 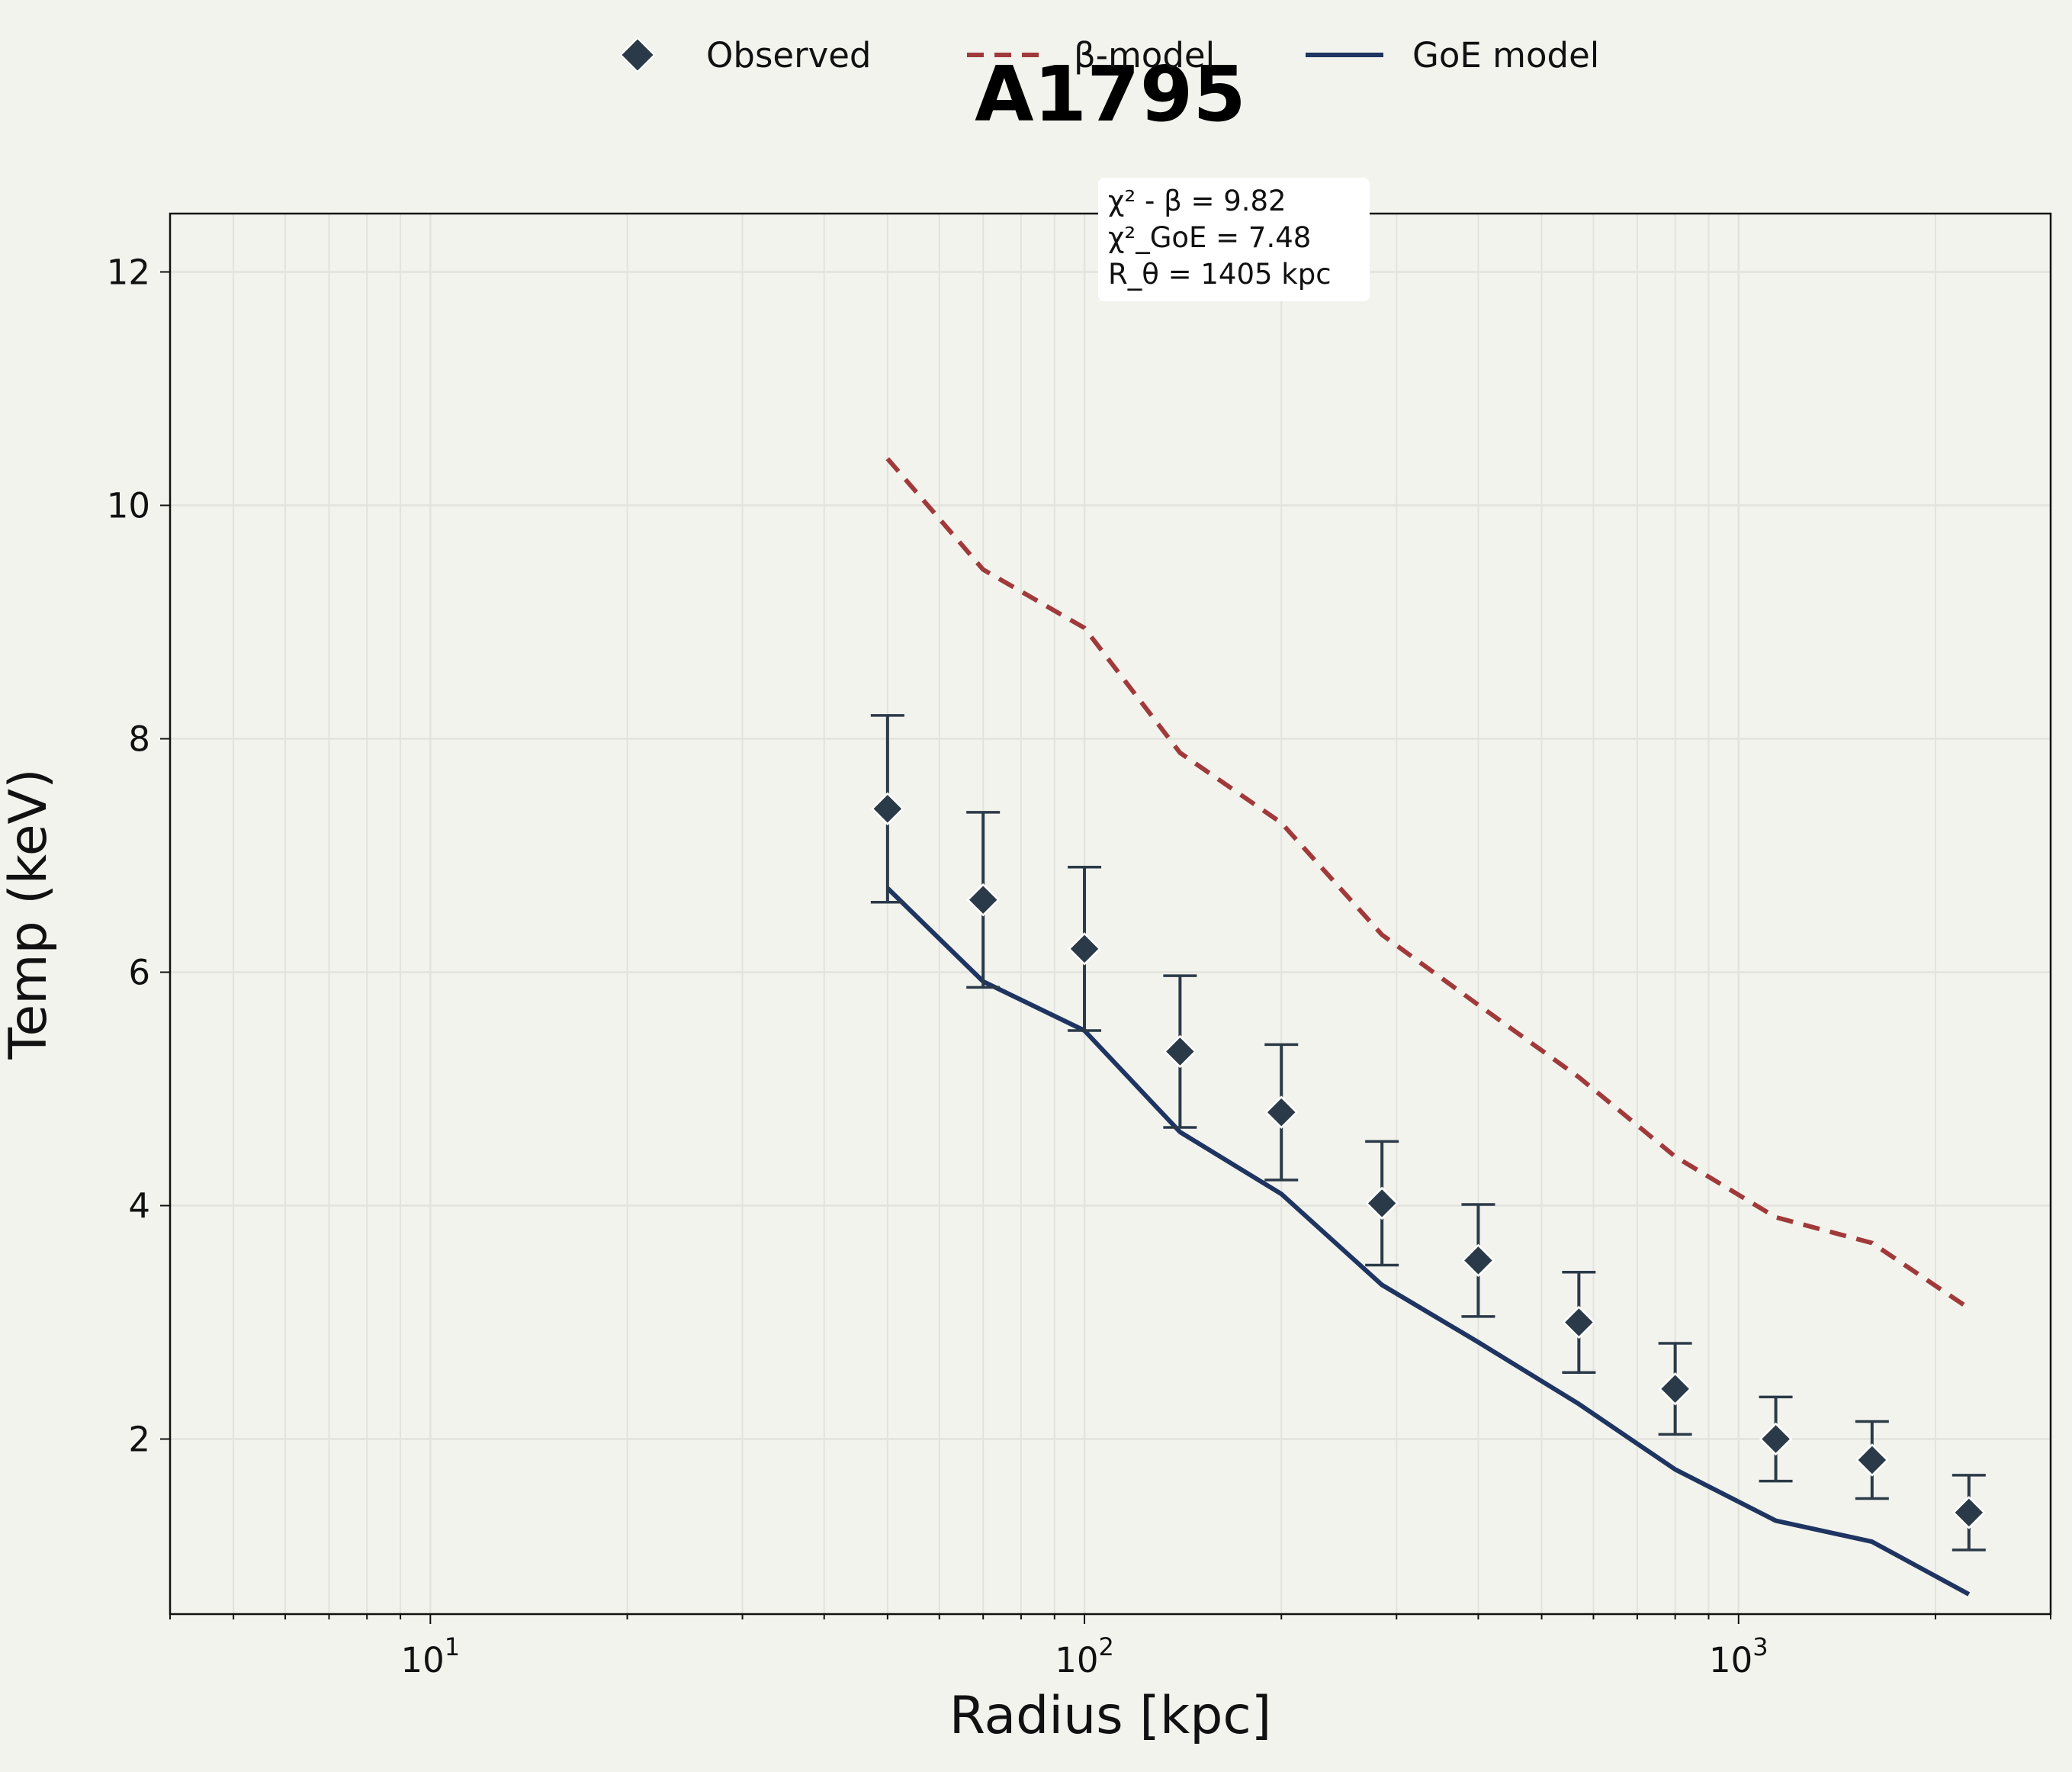 What do you see at coordinates (1506, 55) in the screenshot?
I see `legend-goe-label: GoE model` at bounding box center [1506, 55].